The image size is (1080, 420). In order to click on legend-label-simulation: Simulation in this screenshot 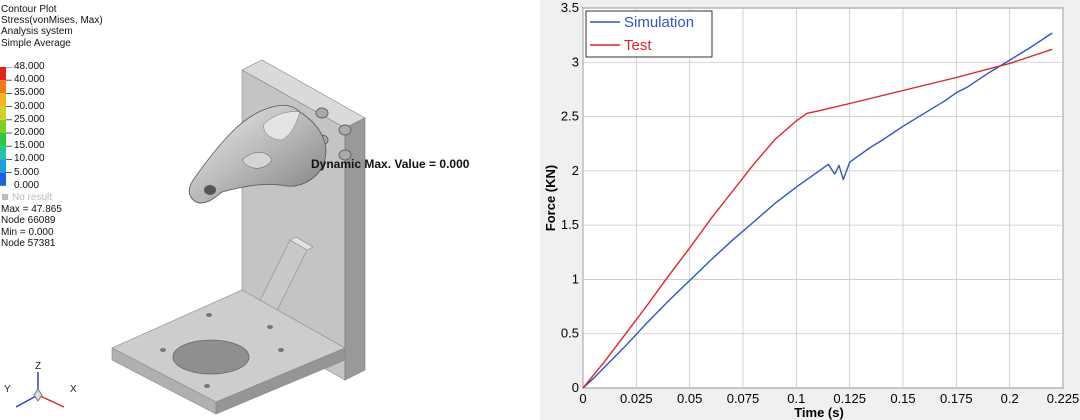, I will do `click(659, 22)`.